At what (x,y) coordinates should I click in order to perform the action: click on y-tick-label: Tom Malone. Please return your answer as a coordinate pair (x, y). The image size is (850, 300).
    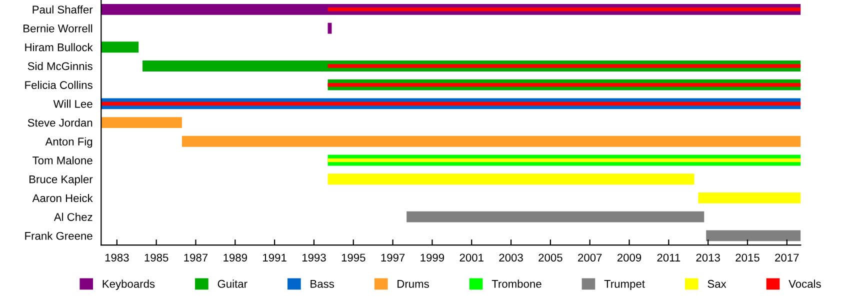
    Looking at the image, I should click on (62, 160).